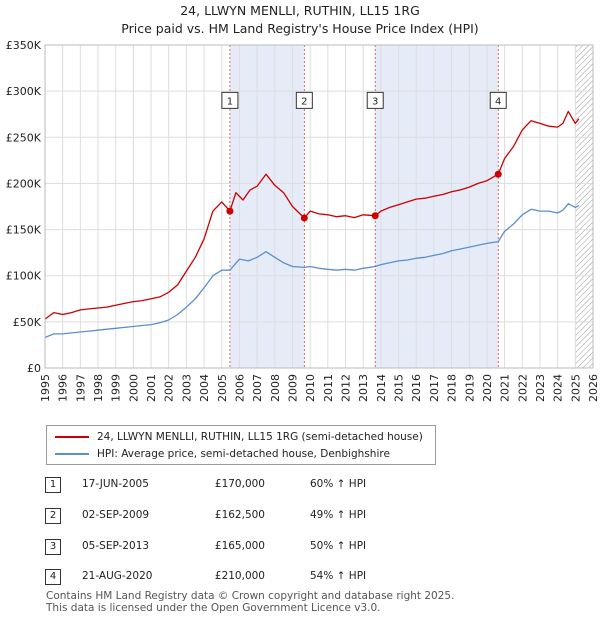 The image size is (600, 620). Describe the element at coordinates (80, 388) in the screenshot. I see `x-tick-label: 1997` at that location.